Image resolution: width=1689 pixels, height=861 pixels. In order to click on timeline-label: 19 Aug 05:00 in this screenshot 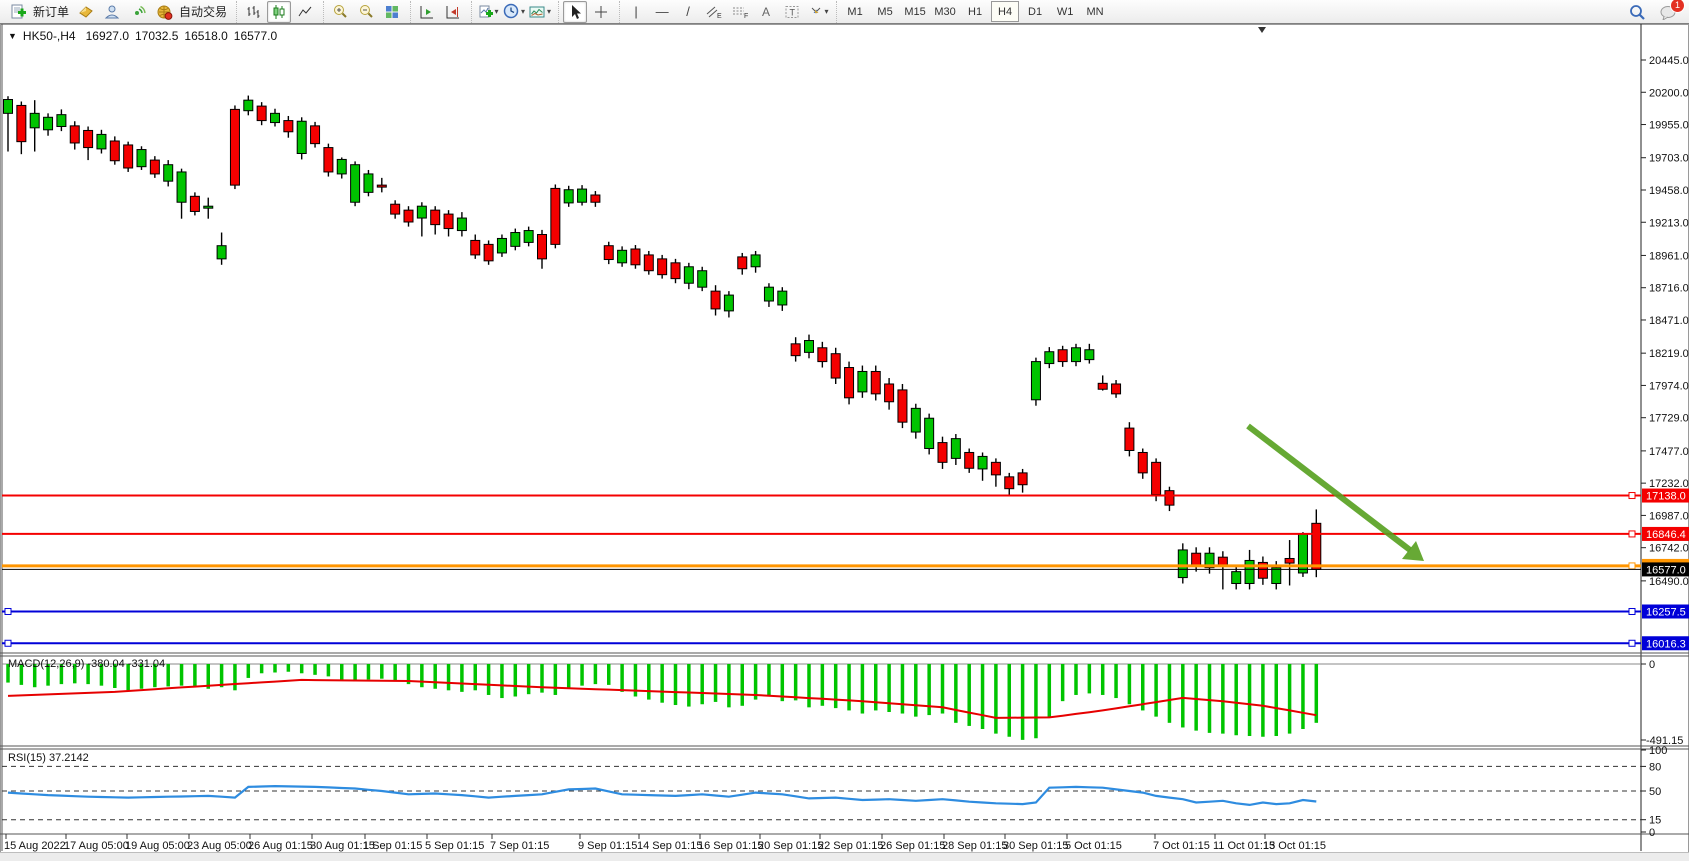, I will do `click(157, 846)`.